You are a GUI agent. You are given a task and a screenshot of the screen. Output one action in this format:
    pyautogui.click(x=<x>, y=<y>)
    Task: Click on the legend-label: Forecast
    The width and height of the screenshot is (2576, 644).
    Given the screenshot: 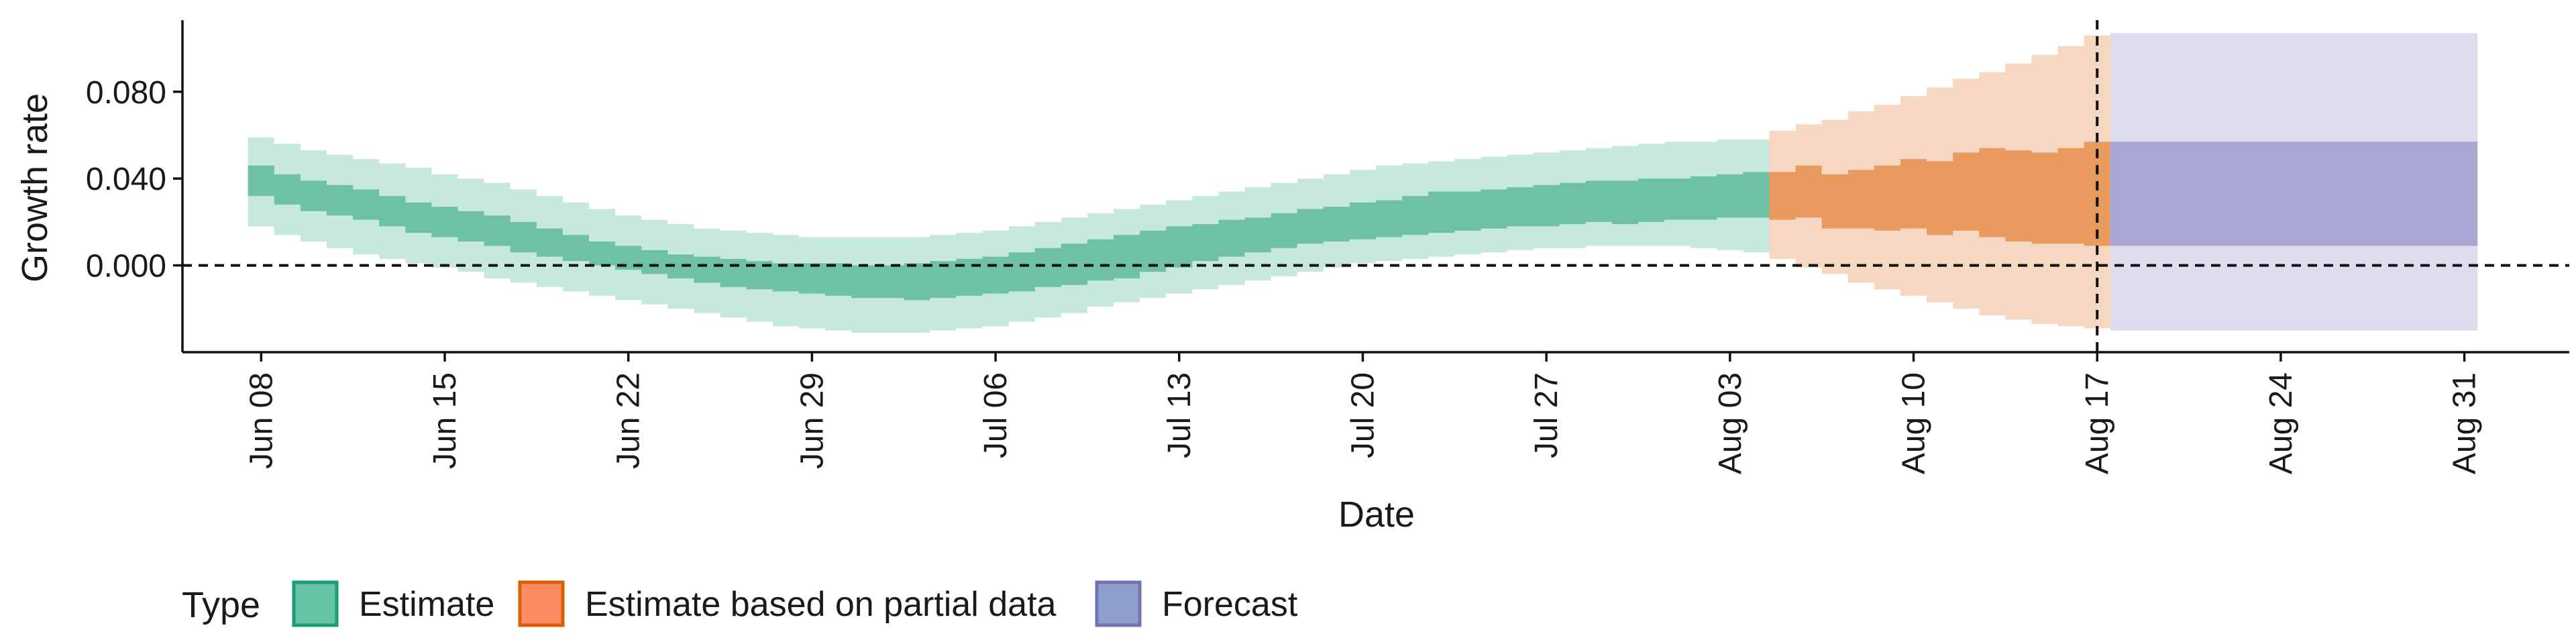 What is the action you would take?
    pyautogui.click(x=1230, y=604)
    